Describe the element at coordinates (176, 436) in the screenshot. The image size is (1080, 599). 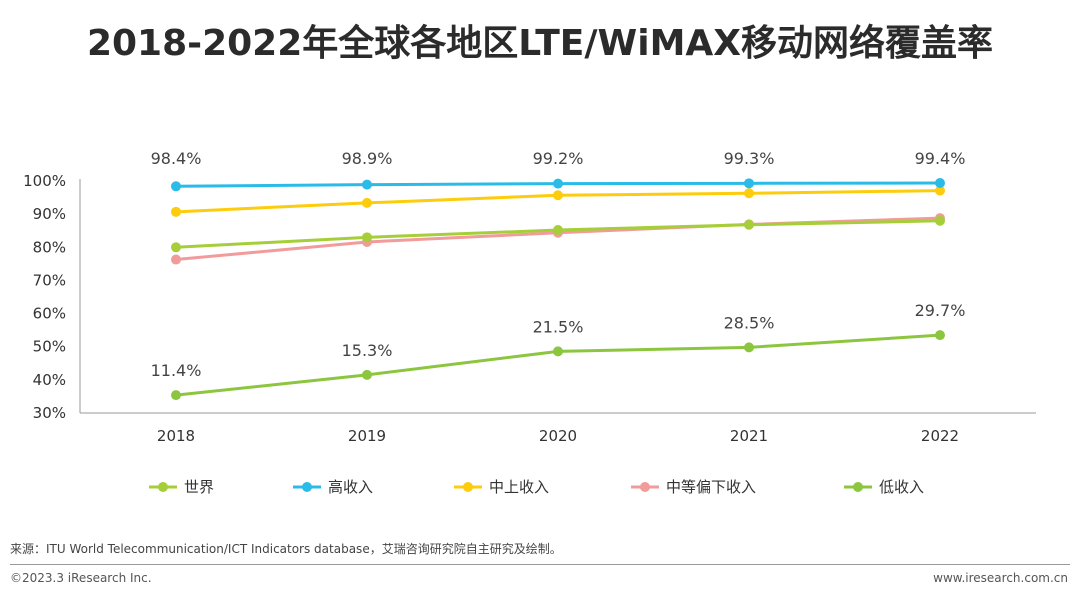
I see `x-tick-label: 2018` at that location.